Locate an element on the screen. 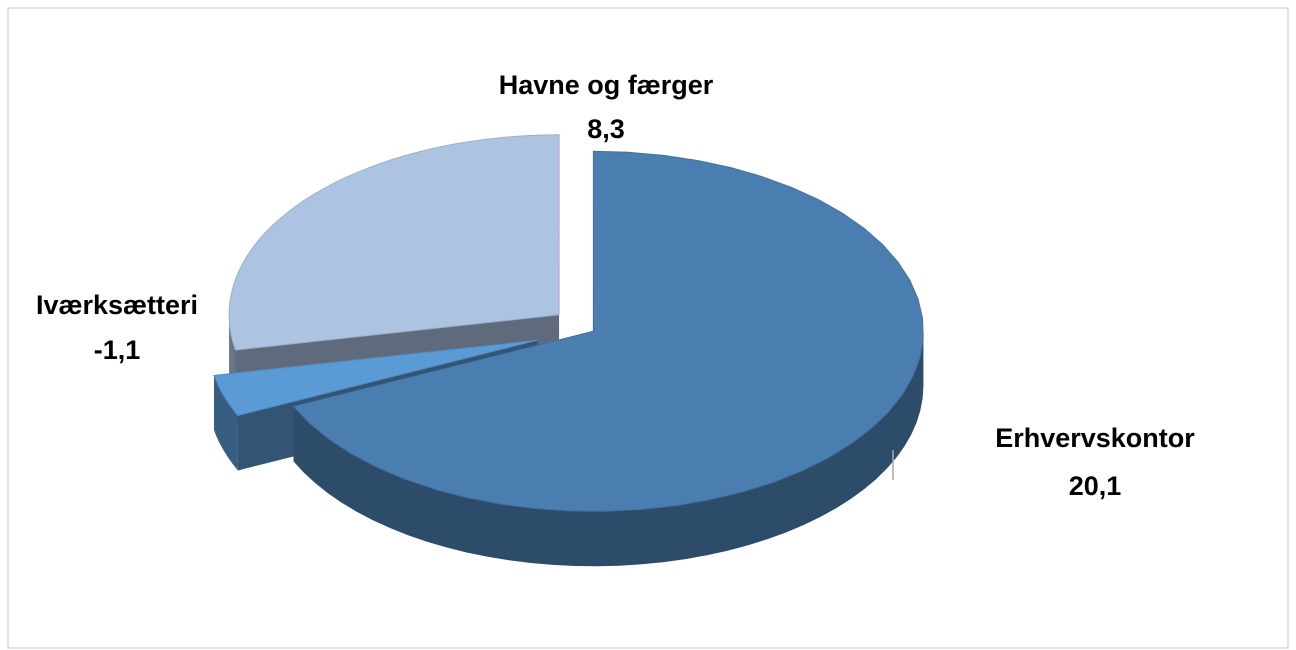 The height and width of the screenshot is (650, 1296). slice-value-label: -1,1 is located at coordinates (117, 350).